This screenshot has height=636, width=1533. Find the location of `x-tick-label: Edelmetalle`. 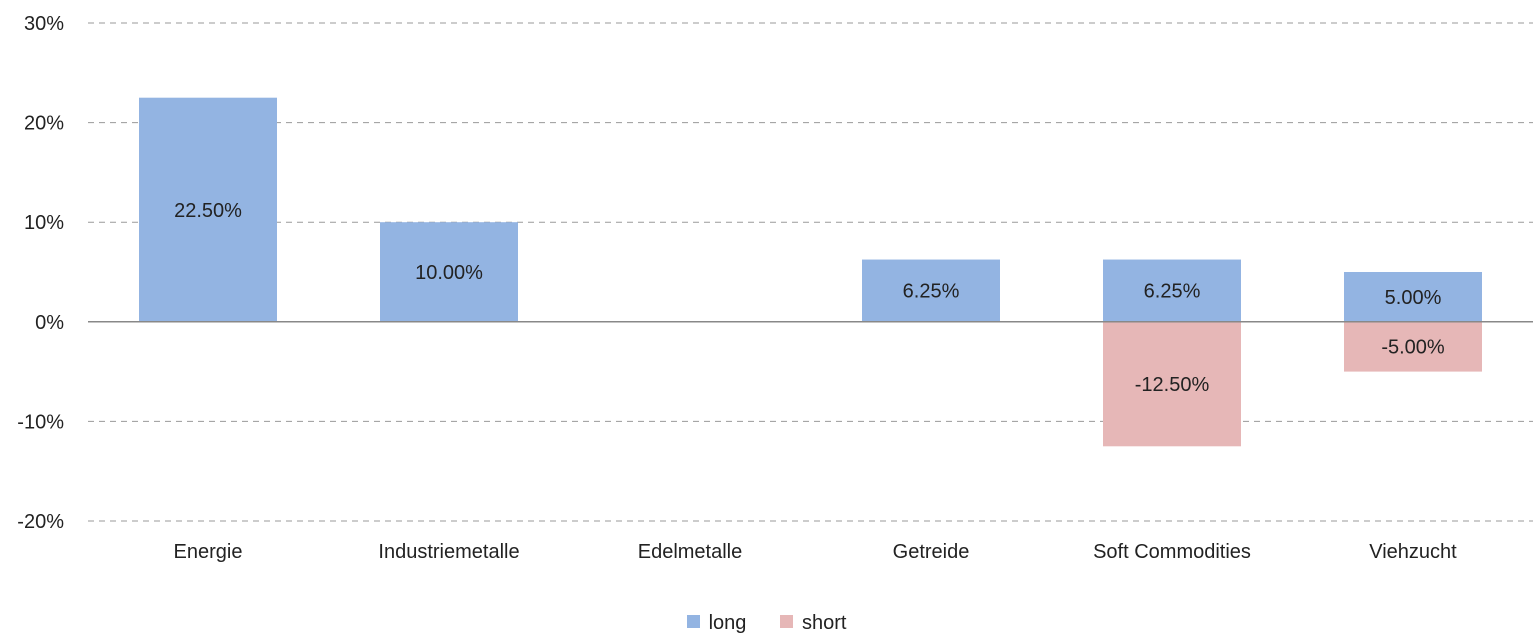

x-tick-label: Edelmetalle is located at coordinates (690, 552).